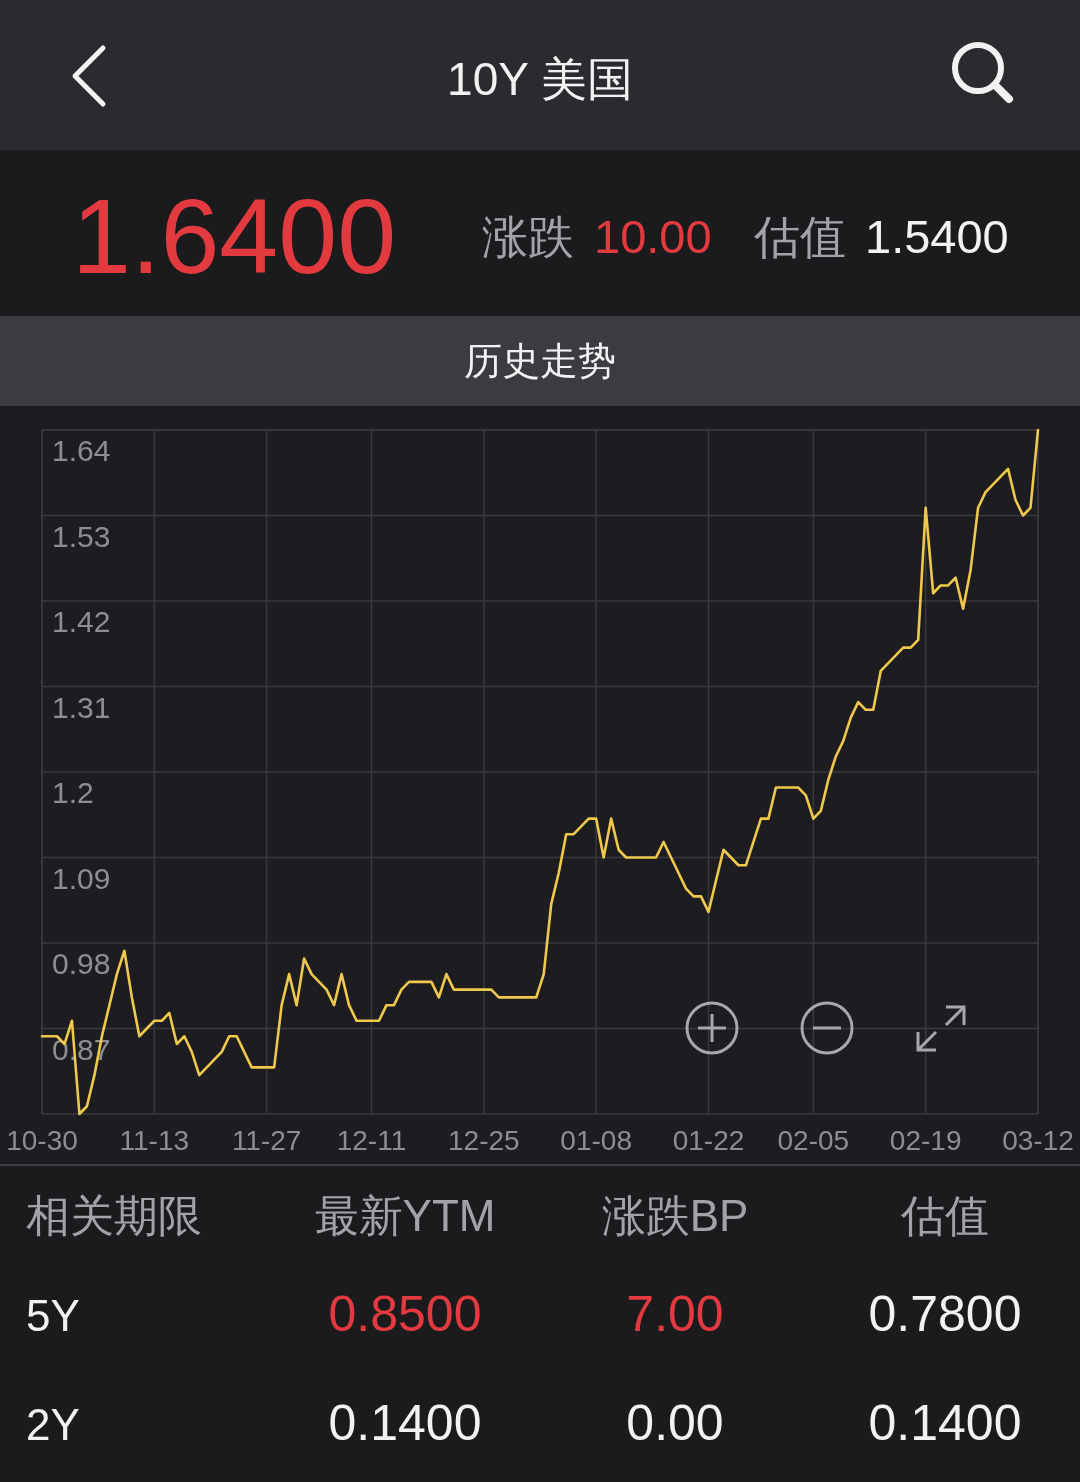 The height and width of the screenshot is (1482, 1080). Describe the element at coordinates (1038, 1140) in the screenshot. I see `xtick: 03-12` at that location.